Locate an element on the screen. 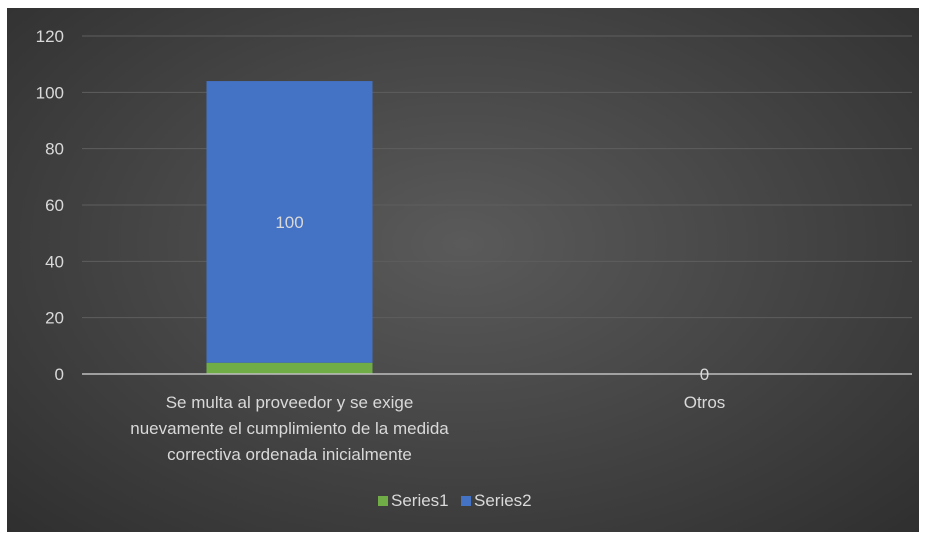 Image resolution: width=928 pixels, height=533 pixels. x-category-label: correctiva ordenada inicialmente is located at coordinates (289, 454).